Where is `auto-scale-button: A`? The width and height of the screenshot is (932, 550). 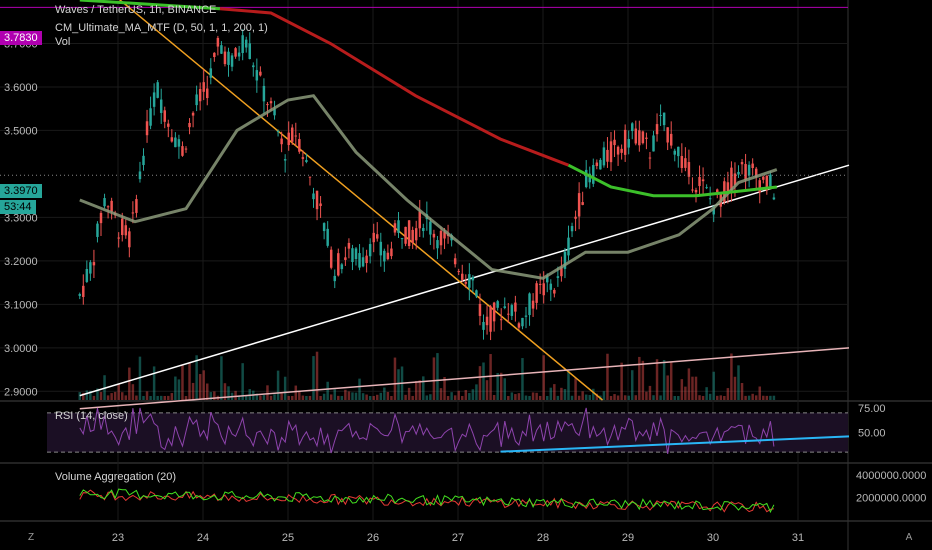 auto-scale-button: A is located at coordinates (909, 537).